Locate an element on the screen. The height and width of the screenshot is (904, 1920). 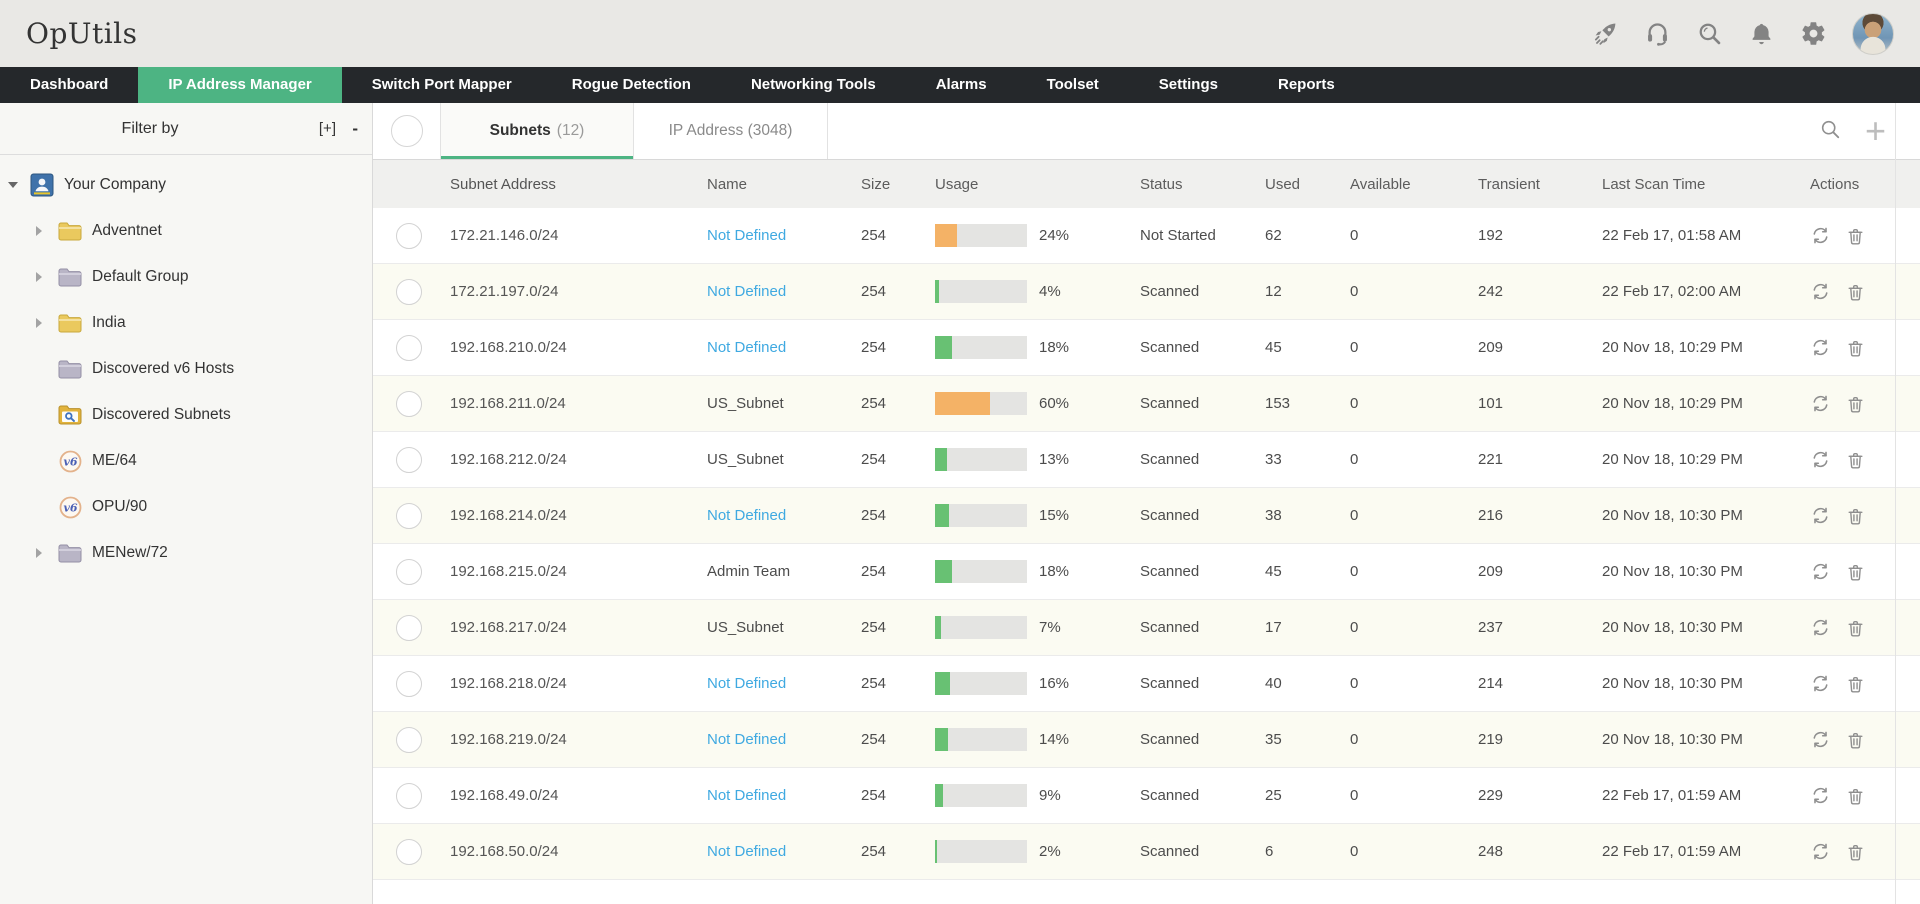
transient-count: 209 is located at coordinates (1491, 571).